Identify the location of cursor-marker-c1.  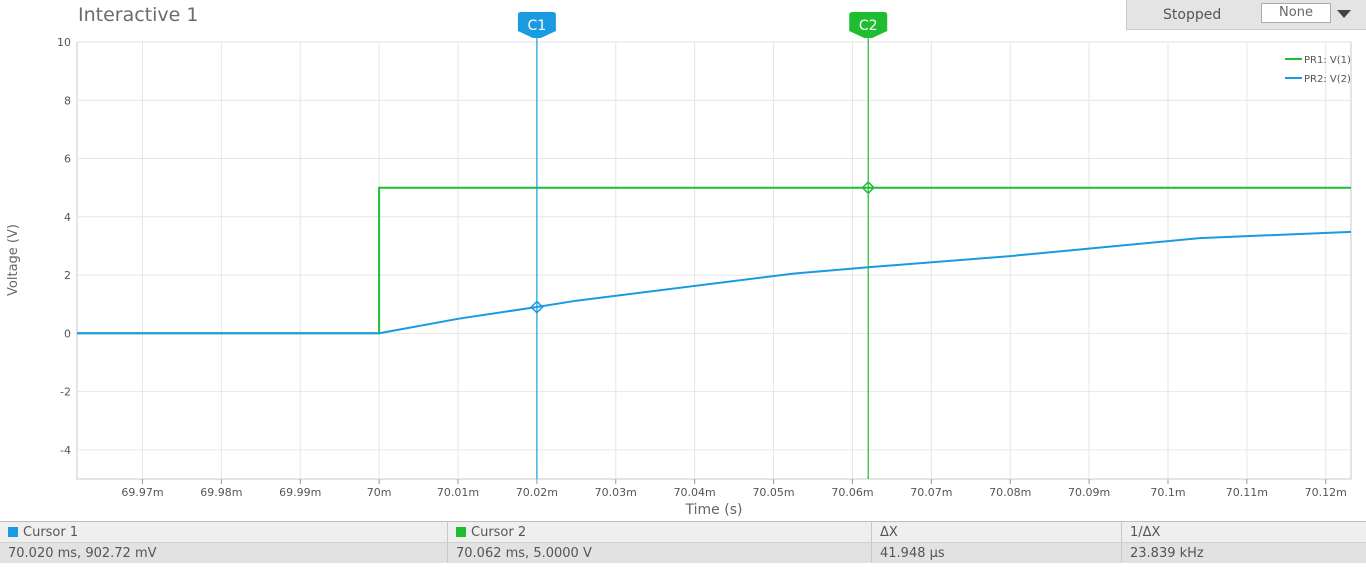
(537, 307).